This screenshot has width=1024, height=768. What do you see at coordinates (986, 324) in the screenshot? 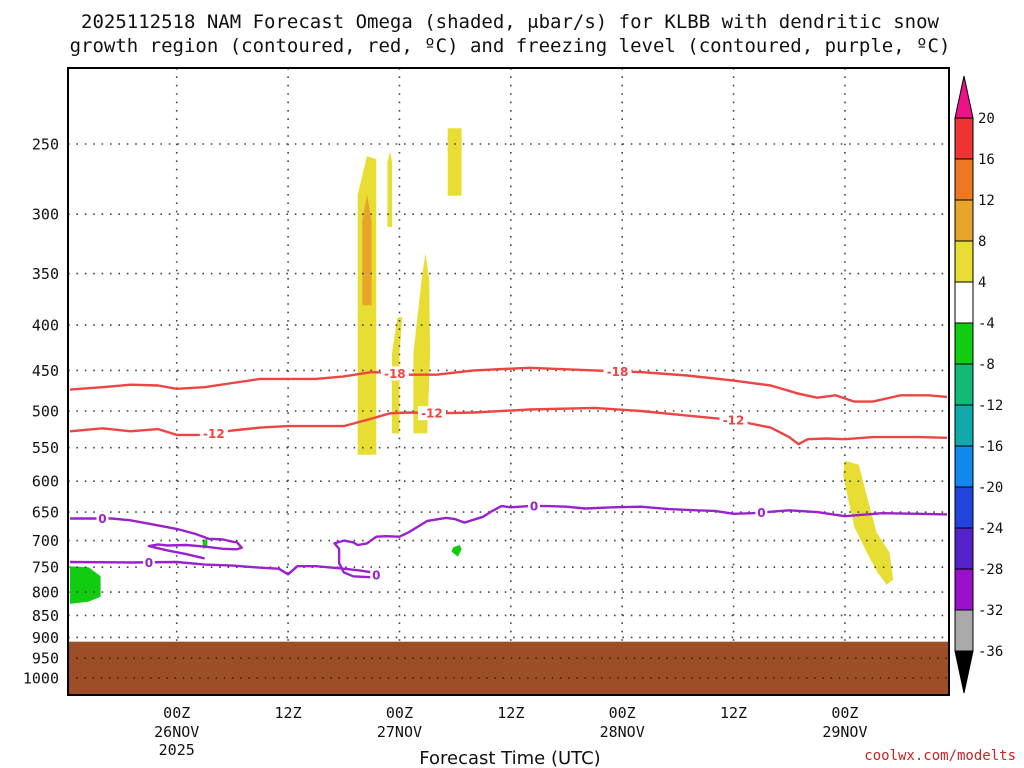
I see `colorbar-level-label-5: -4` at bounding box center [986, 324].